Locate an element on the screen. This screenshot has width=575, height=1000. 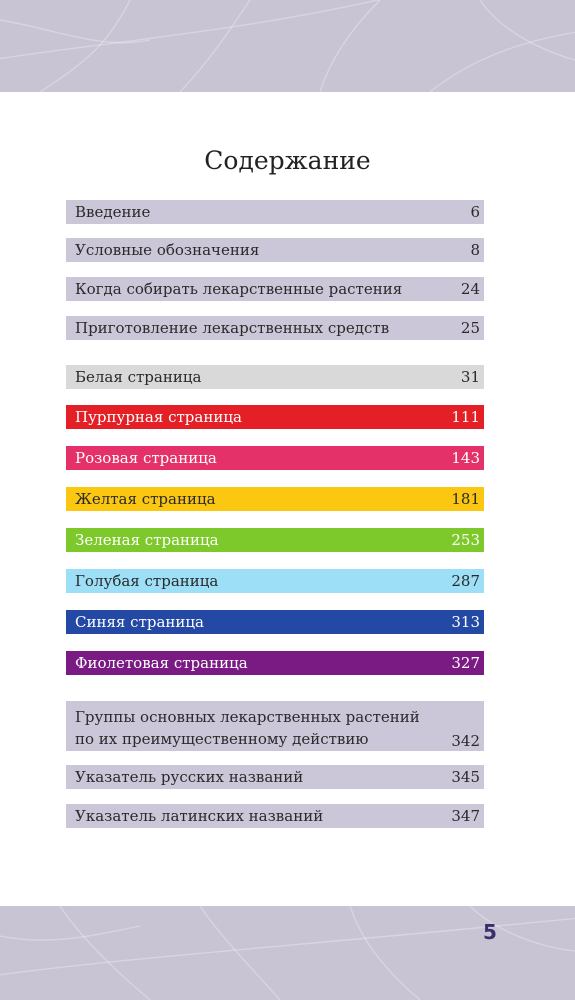
toc-entry: Синяя страница 313 is located at coordinates (275, 622).